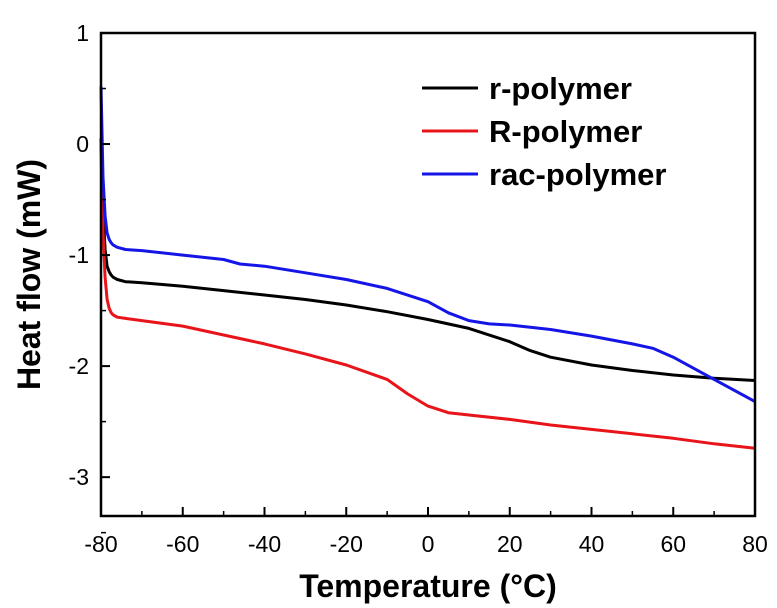 The image size is (777, 608). Describe the element at coordinates (346, 544) in the screenshot. I see `x-tick-label: -20` at that location.